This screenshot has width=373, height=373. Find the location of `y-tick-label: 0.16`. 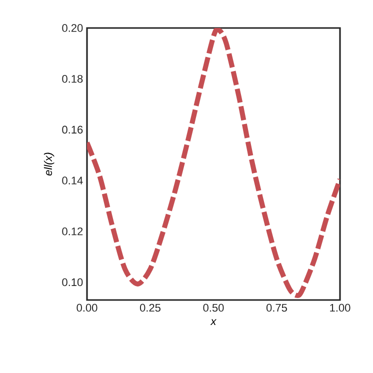

y-tick-label: 0.16 is located at coordinates (72, 130).